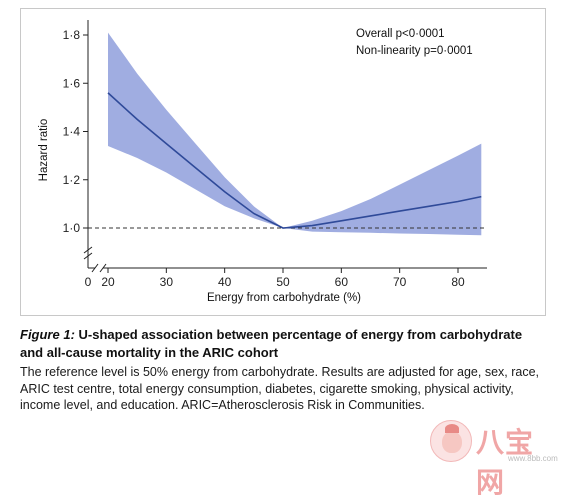 The height and width of the screenshot is (501, 566). I want to click on x-tick-label: 20, so click(108, 282).